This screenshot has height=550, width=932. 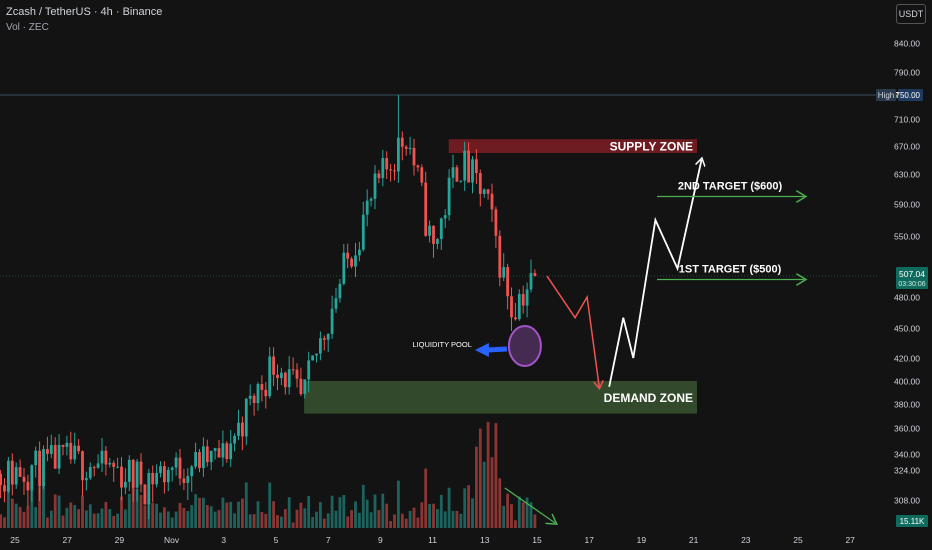 What do you see at coordinates (67, 540) in the screenshot?
I see `x-tick-label: 27` at bounding box center [67, 540].